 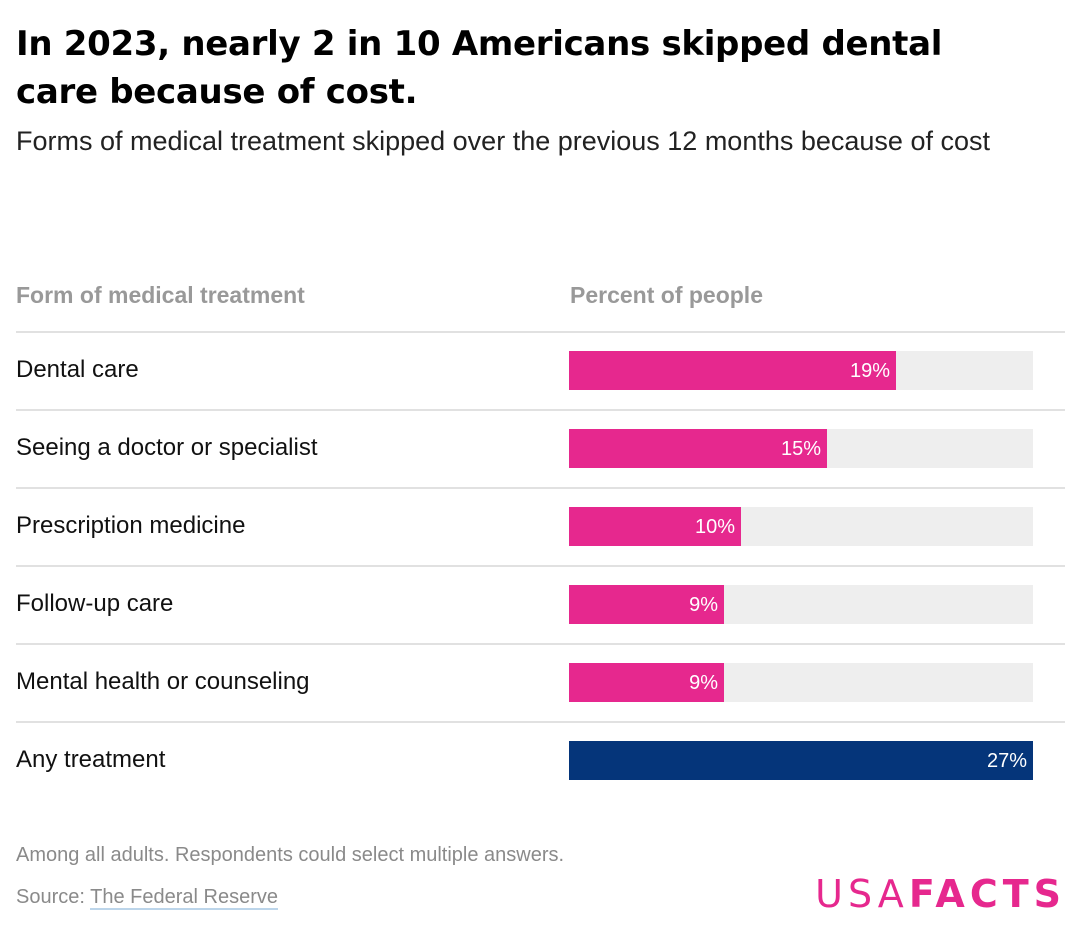 I want to click on bar-value-label: 19%, so click(x=869, y=371).